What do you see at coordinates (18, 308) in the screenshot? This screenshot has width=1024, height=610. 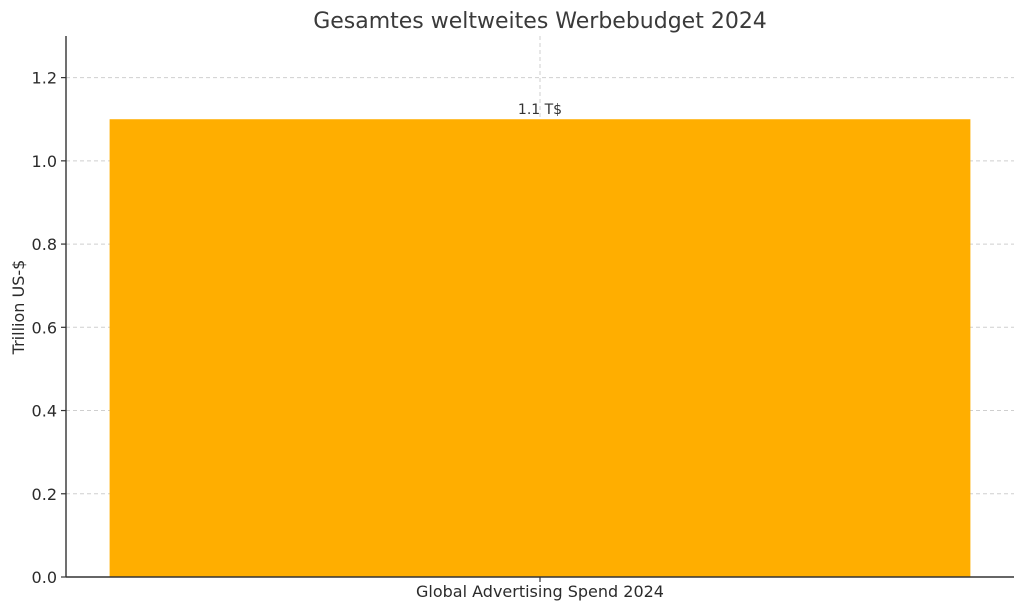 I see `y-axis-label: Trillion US-$` at bounding box center [18, 308].